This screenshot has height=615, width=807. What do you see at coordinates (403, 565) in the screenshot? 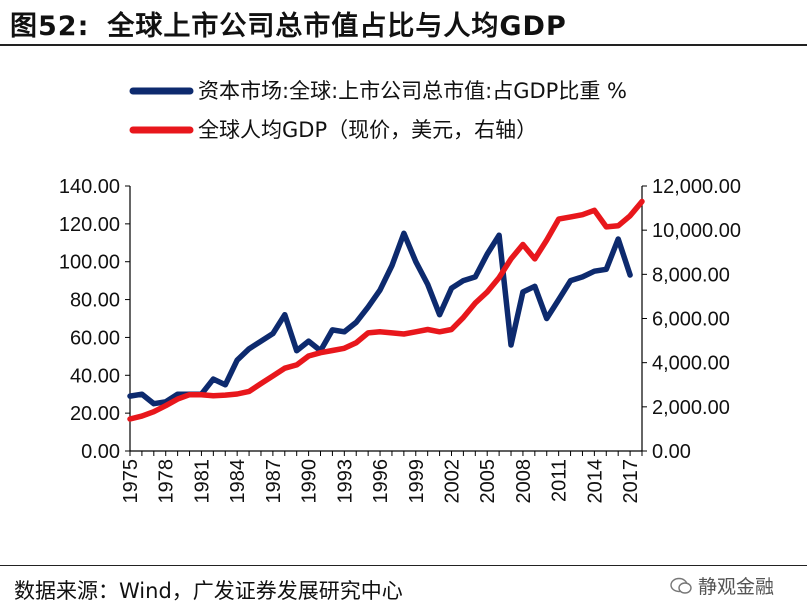
I see `bottom-rule` at bounding box center [403, 565].